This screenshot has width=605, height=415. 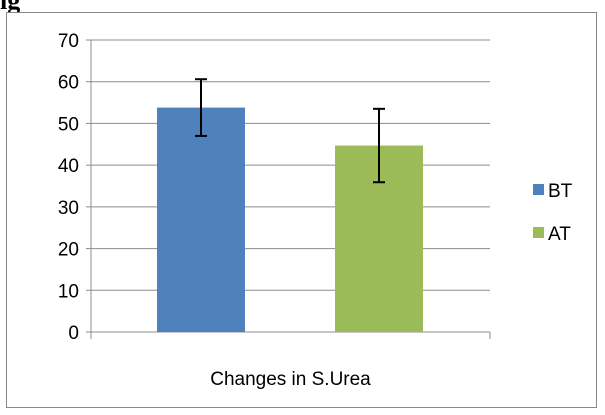 What do you see at coordinates (559, 234) in the screenshot?
I see `legend-label-at: AT` at bounding box center [559, 234].